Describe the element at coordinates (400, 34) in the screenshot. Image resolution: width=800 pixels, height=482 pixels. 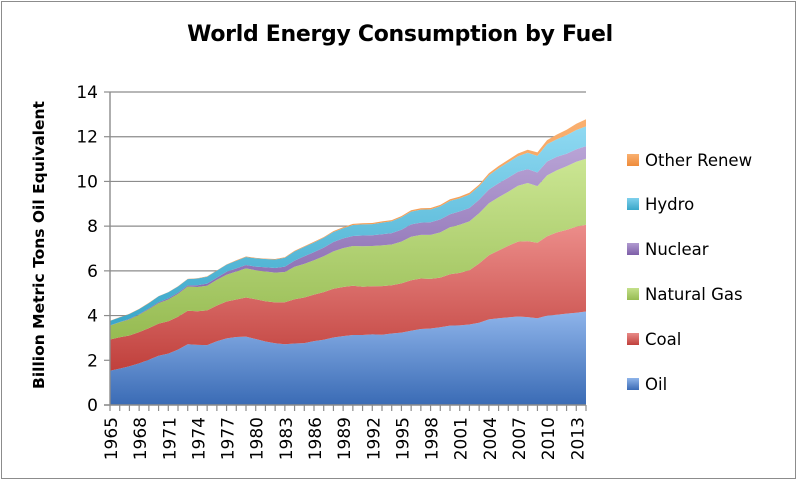
I see `chart-title: World Energy Consumption by Fuel` at that location.